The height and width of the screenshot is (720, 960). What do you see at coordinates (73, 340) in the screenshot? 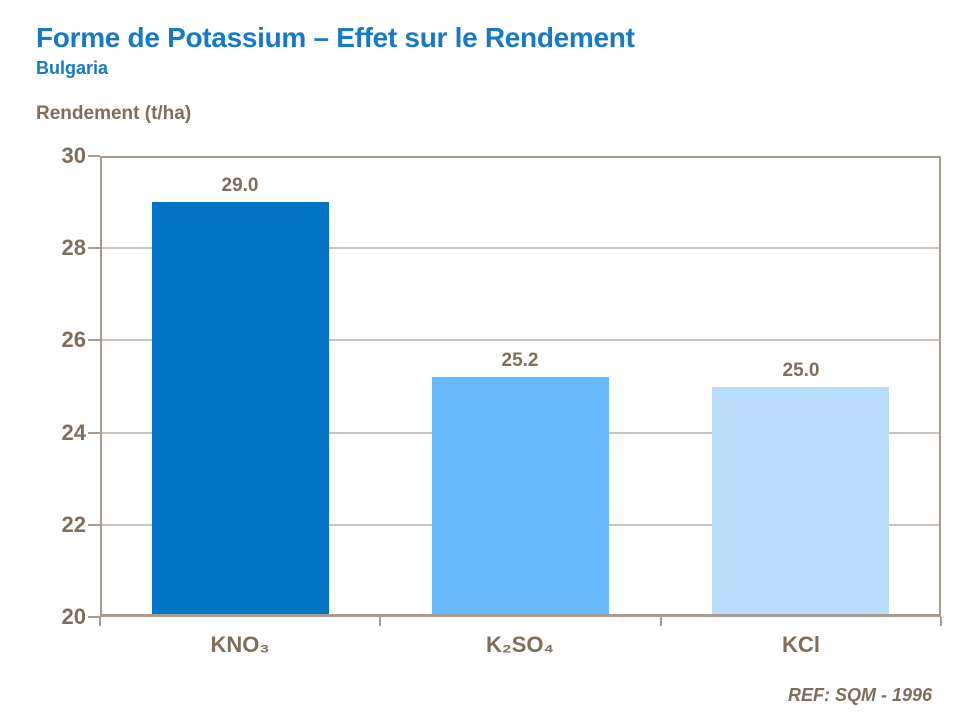
I see `y-tick-label: 26` at bounding box center [73, 340].